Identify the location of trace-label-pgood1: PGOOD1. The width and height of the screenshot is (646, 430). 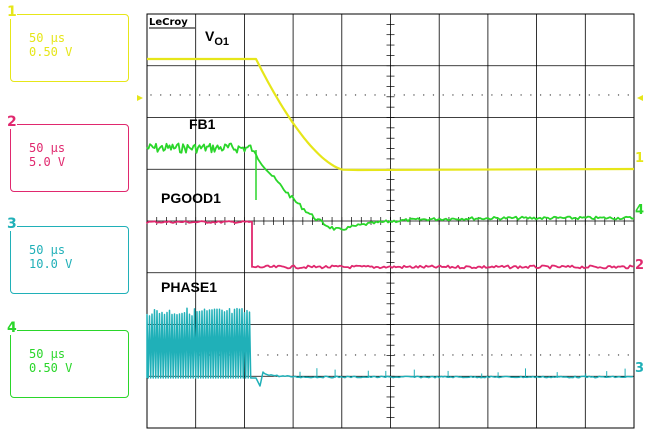
(191, 198).